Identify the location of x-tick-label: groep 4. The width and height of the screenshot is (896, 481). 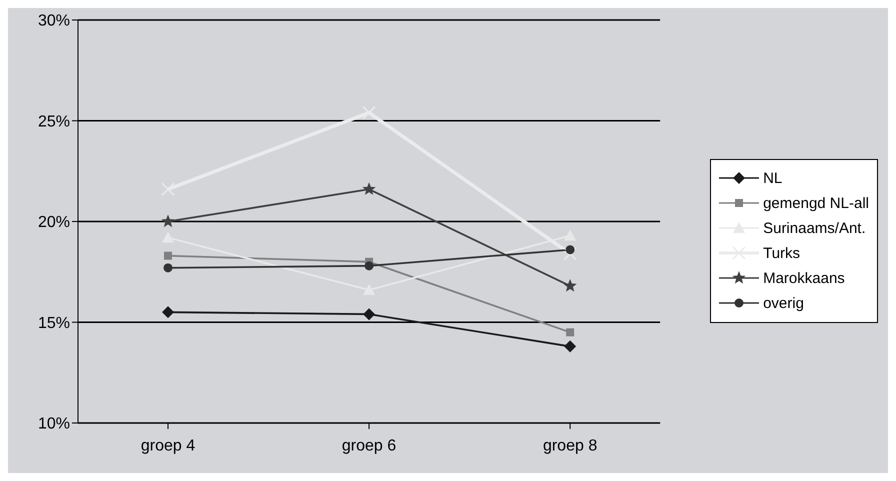
(168, 445).